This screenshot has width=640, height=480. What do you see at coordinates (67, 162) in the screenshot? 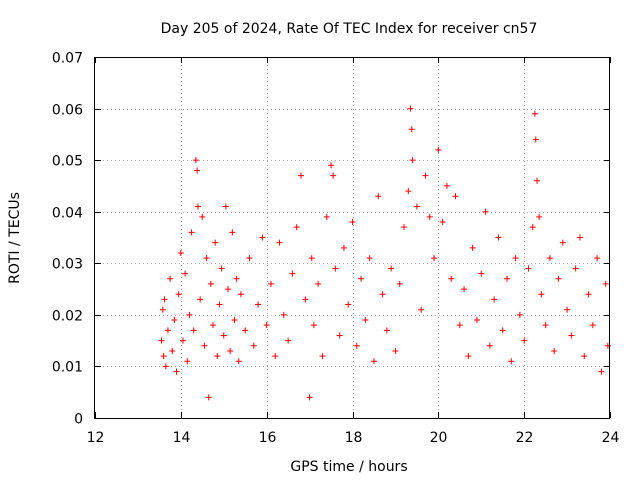
I see `y-tick-label: 0.05` at bounding box center [67, 162].